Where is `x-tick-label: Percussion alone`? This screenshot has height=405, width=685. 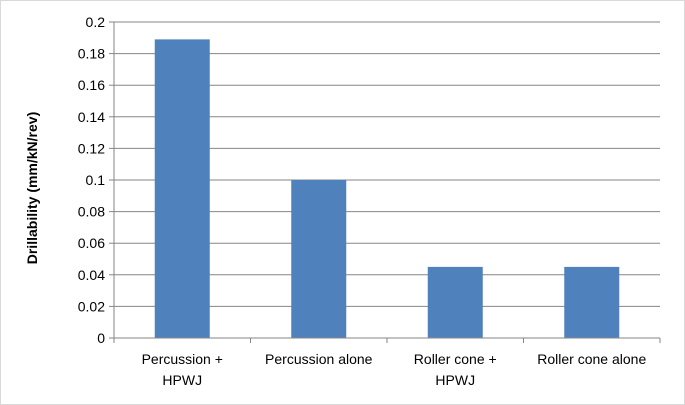
x-tick-label: Percussion alone is located at coordinates (319, 359).